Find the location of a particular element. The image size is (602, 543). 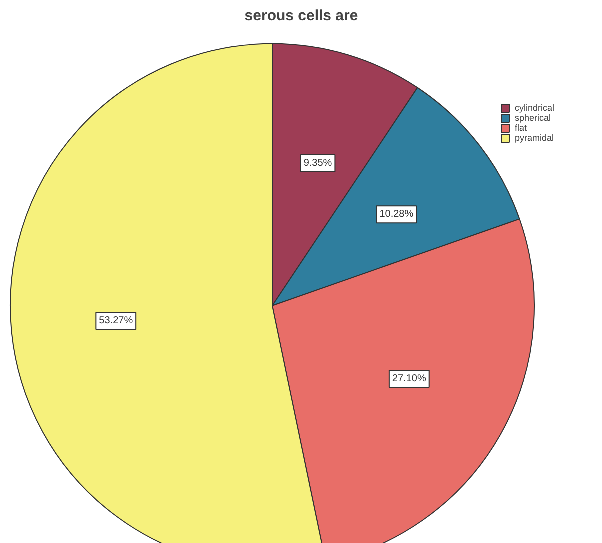

data-label: 53.27% is located at coordinates (116, 321).